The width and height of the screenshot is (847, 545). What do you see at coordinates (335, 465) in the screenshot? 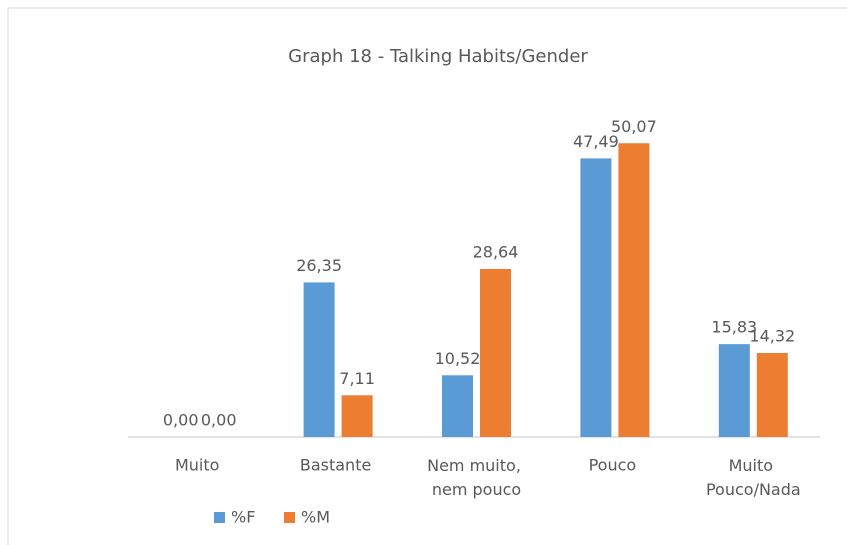
I see `x-tick-label: Bastante` at bounding box center [335, 465].